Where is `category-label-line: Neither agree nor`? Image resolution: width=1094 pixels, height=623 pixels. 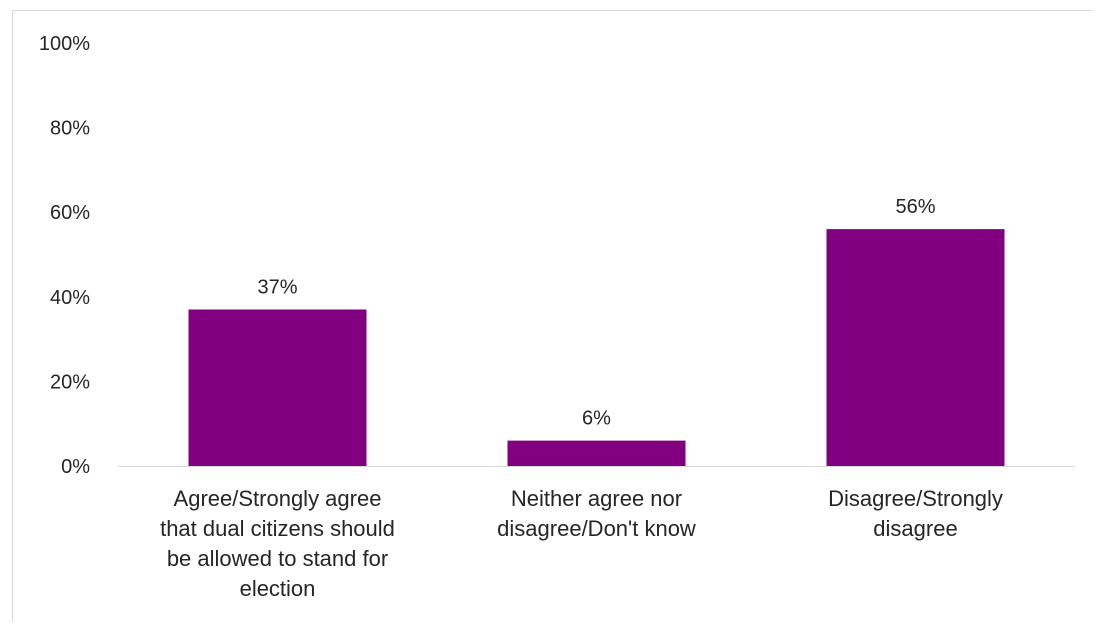 category-label-line: Neither agree nor is located at coordinates (596, 498).